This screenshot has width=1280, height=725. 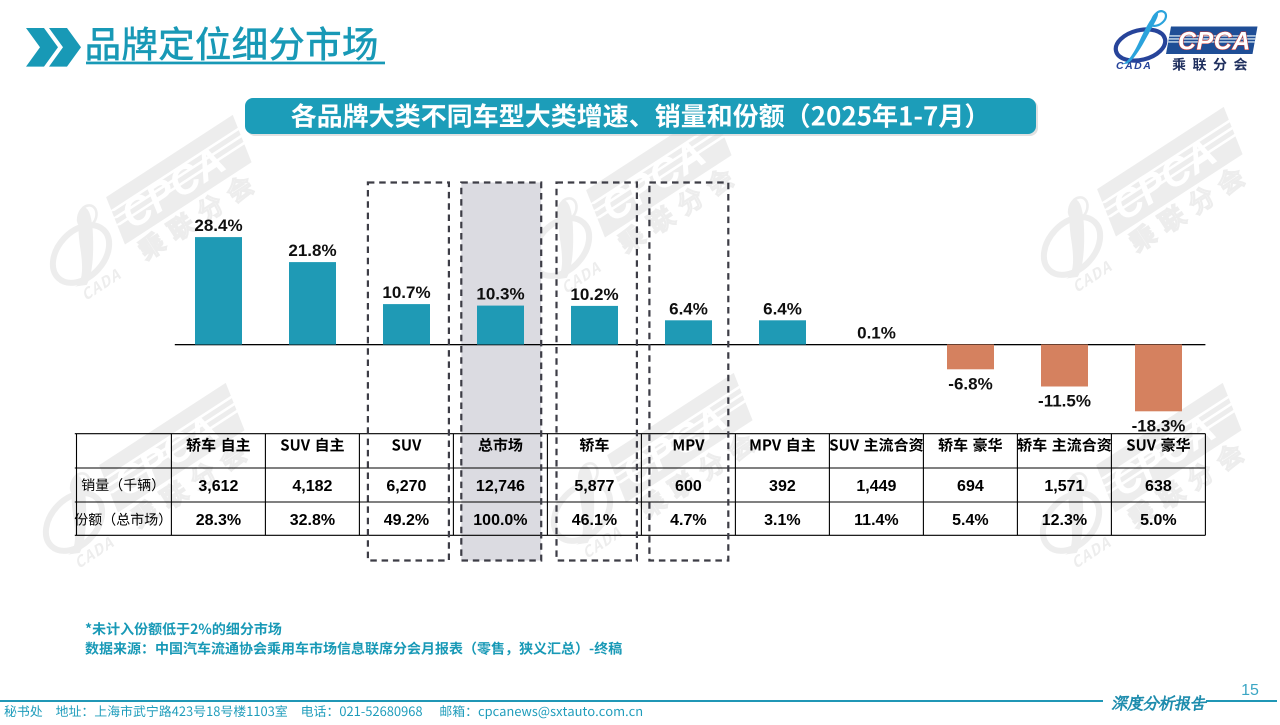 I want to click on svg-text: CADA, so click(x=1134, y=66).